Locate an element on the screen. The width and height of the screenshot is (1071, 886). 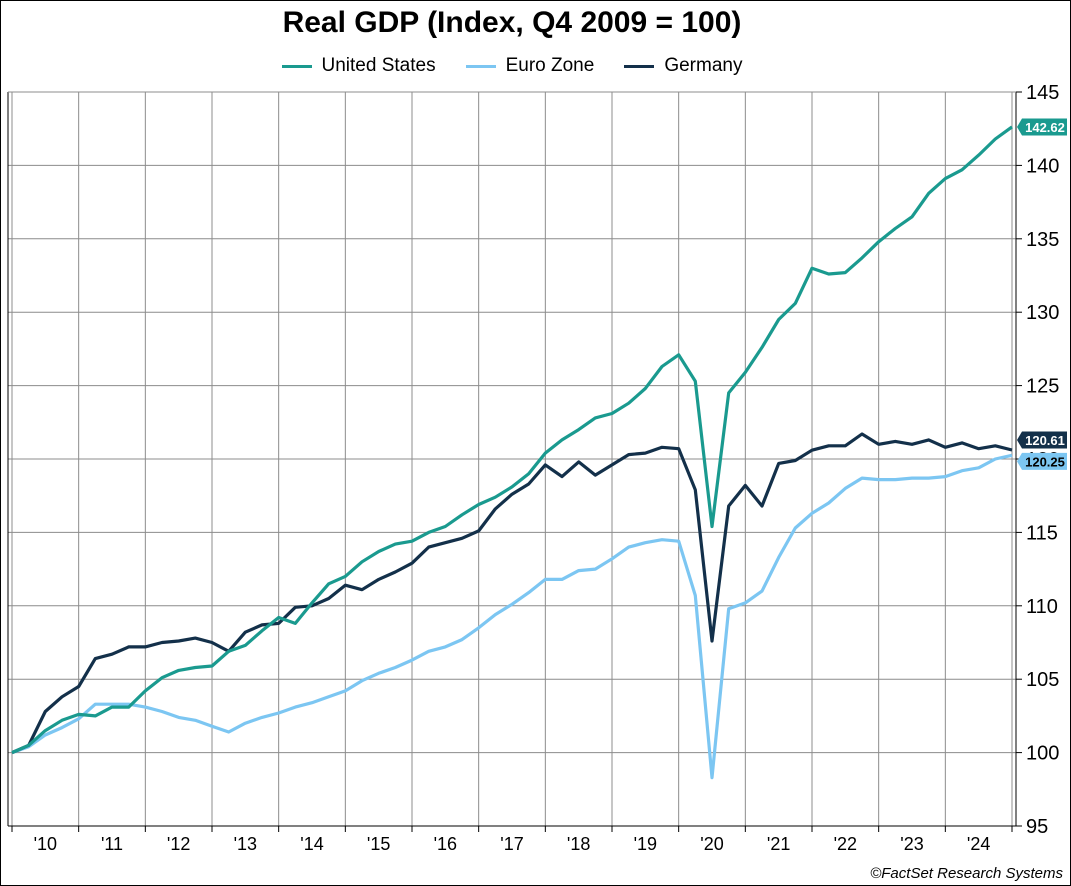
legend-item-germany: Germany is located at coordinates (683, 66).